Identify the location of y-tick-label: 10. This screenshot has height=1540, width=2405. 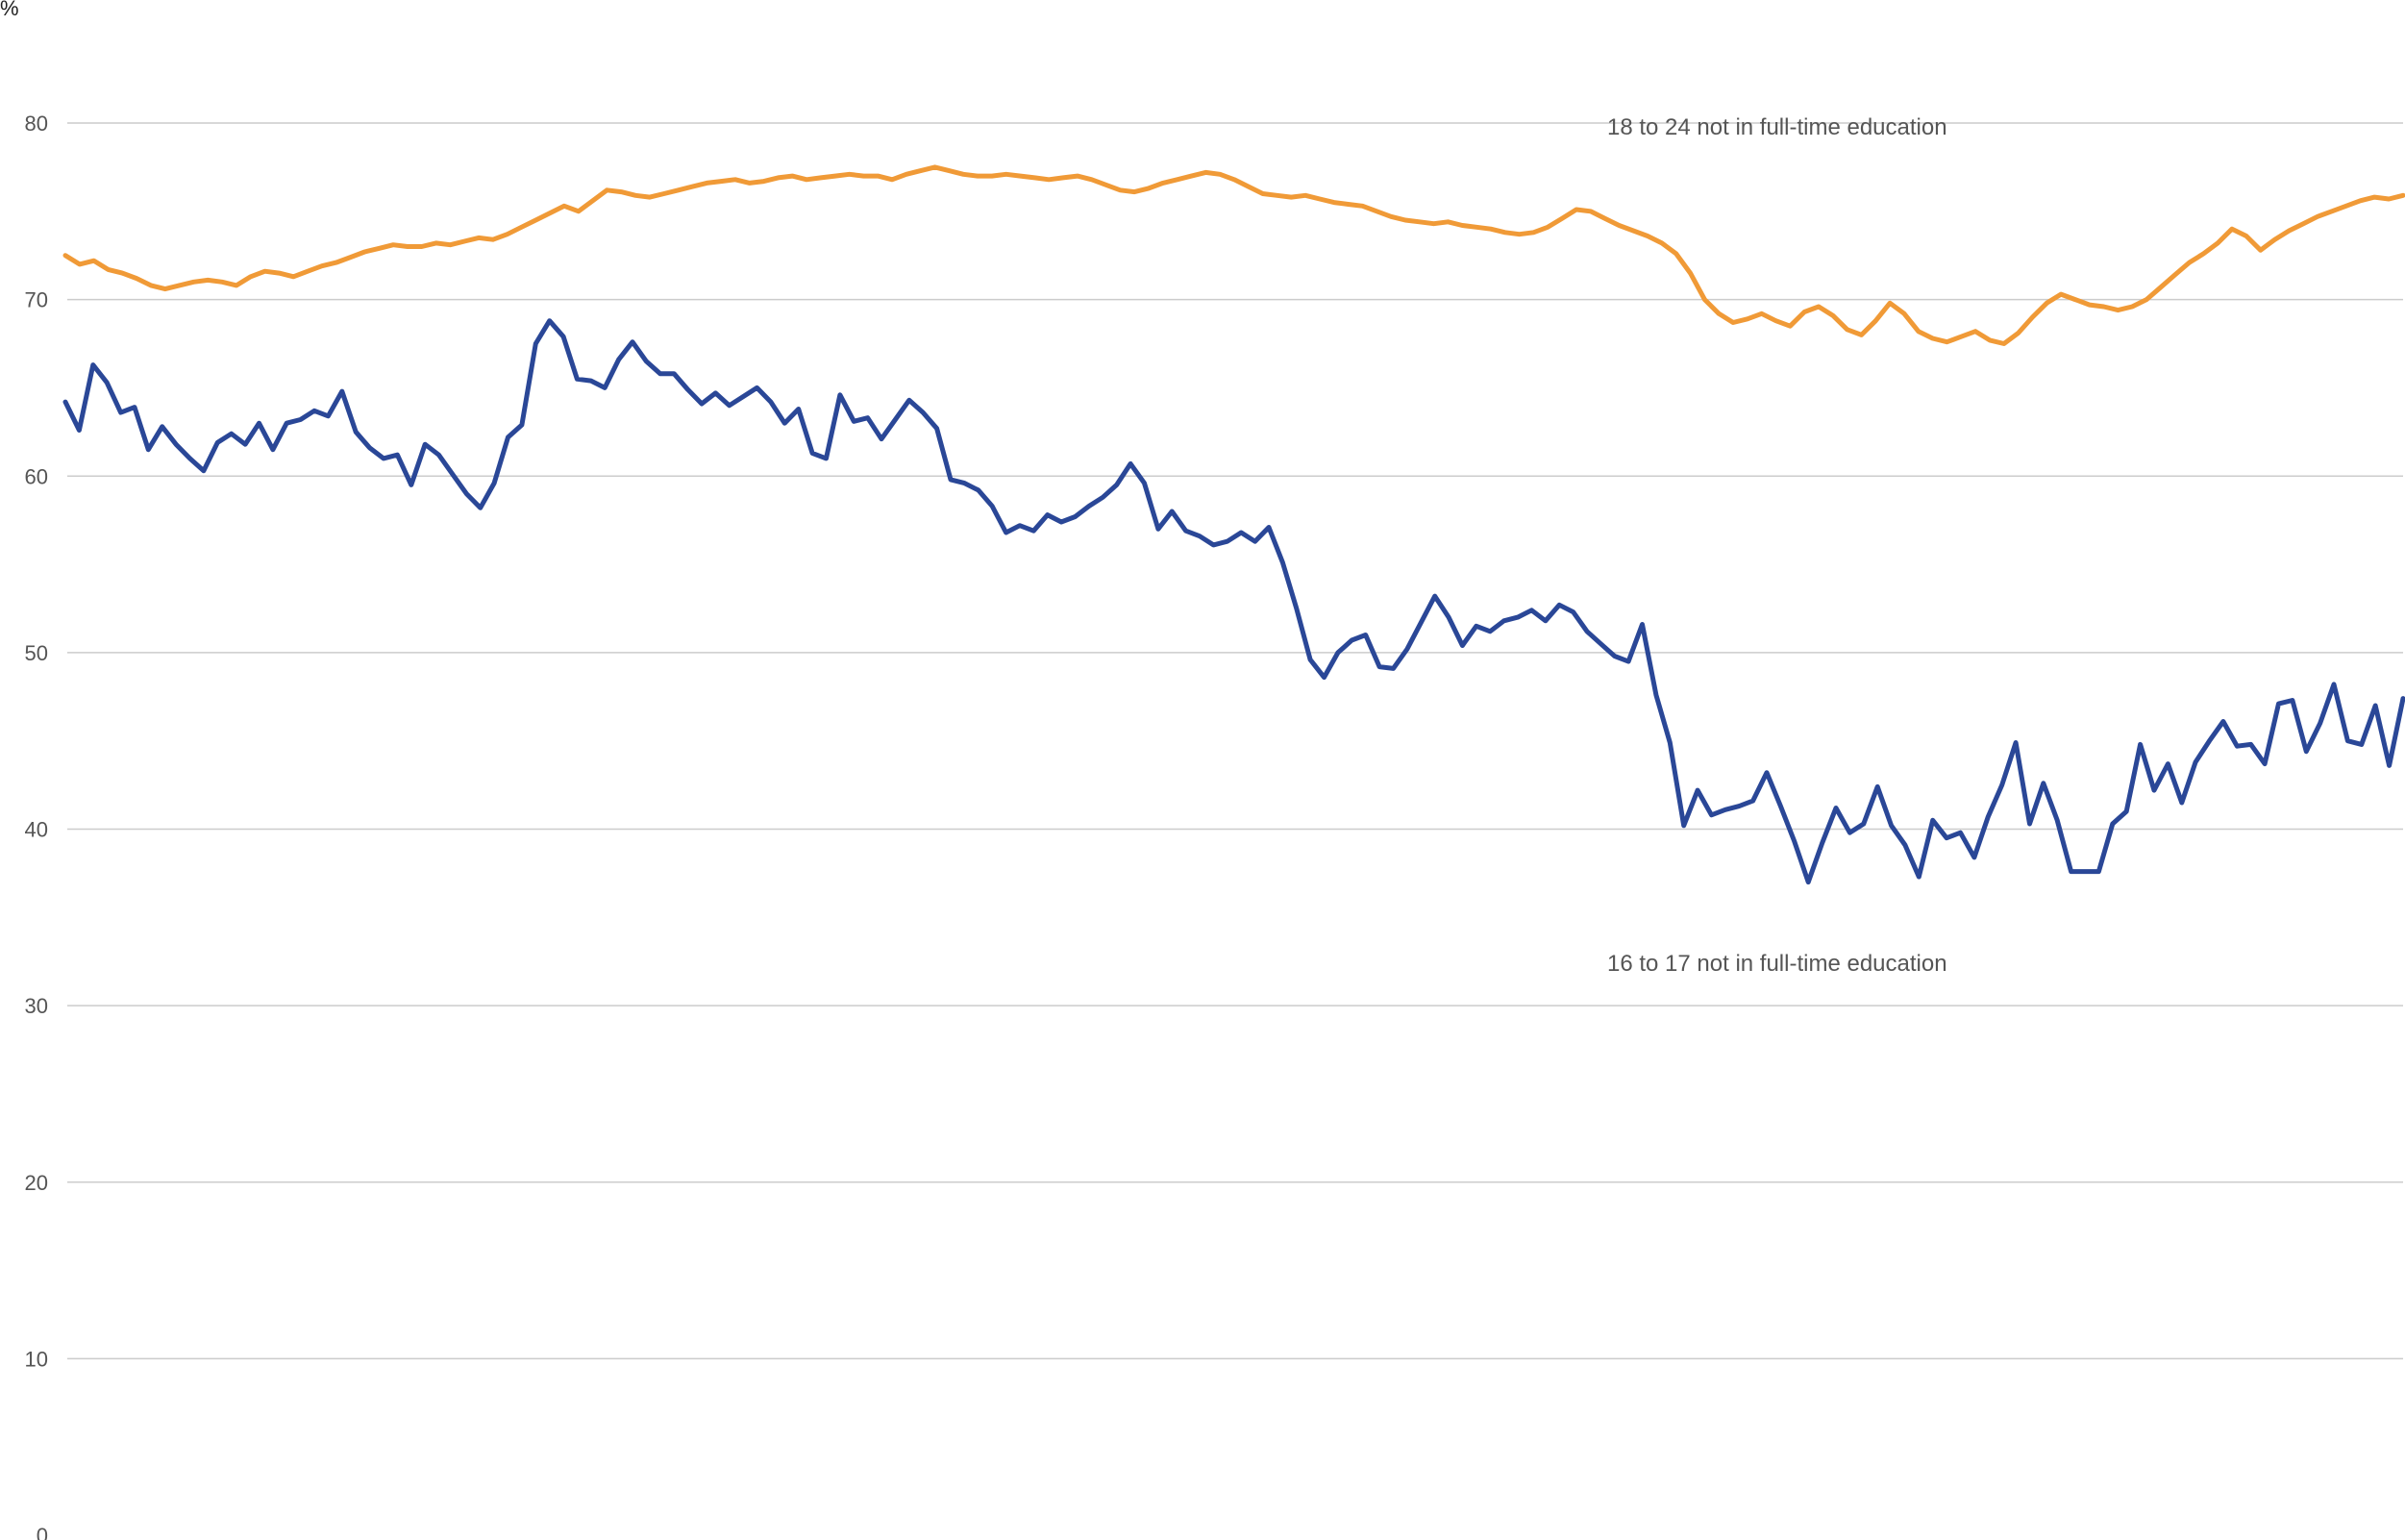
(36, 1359).